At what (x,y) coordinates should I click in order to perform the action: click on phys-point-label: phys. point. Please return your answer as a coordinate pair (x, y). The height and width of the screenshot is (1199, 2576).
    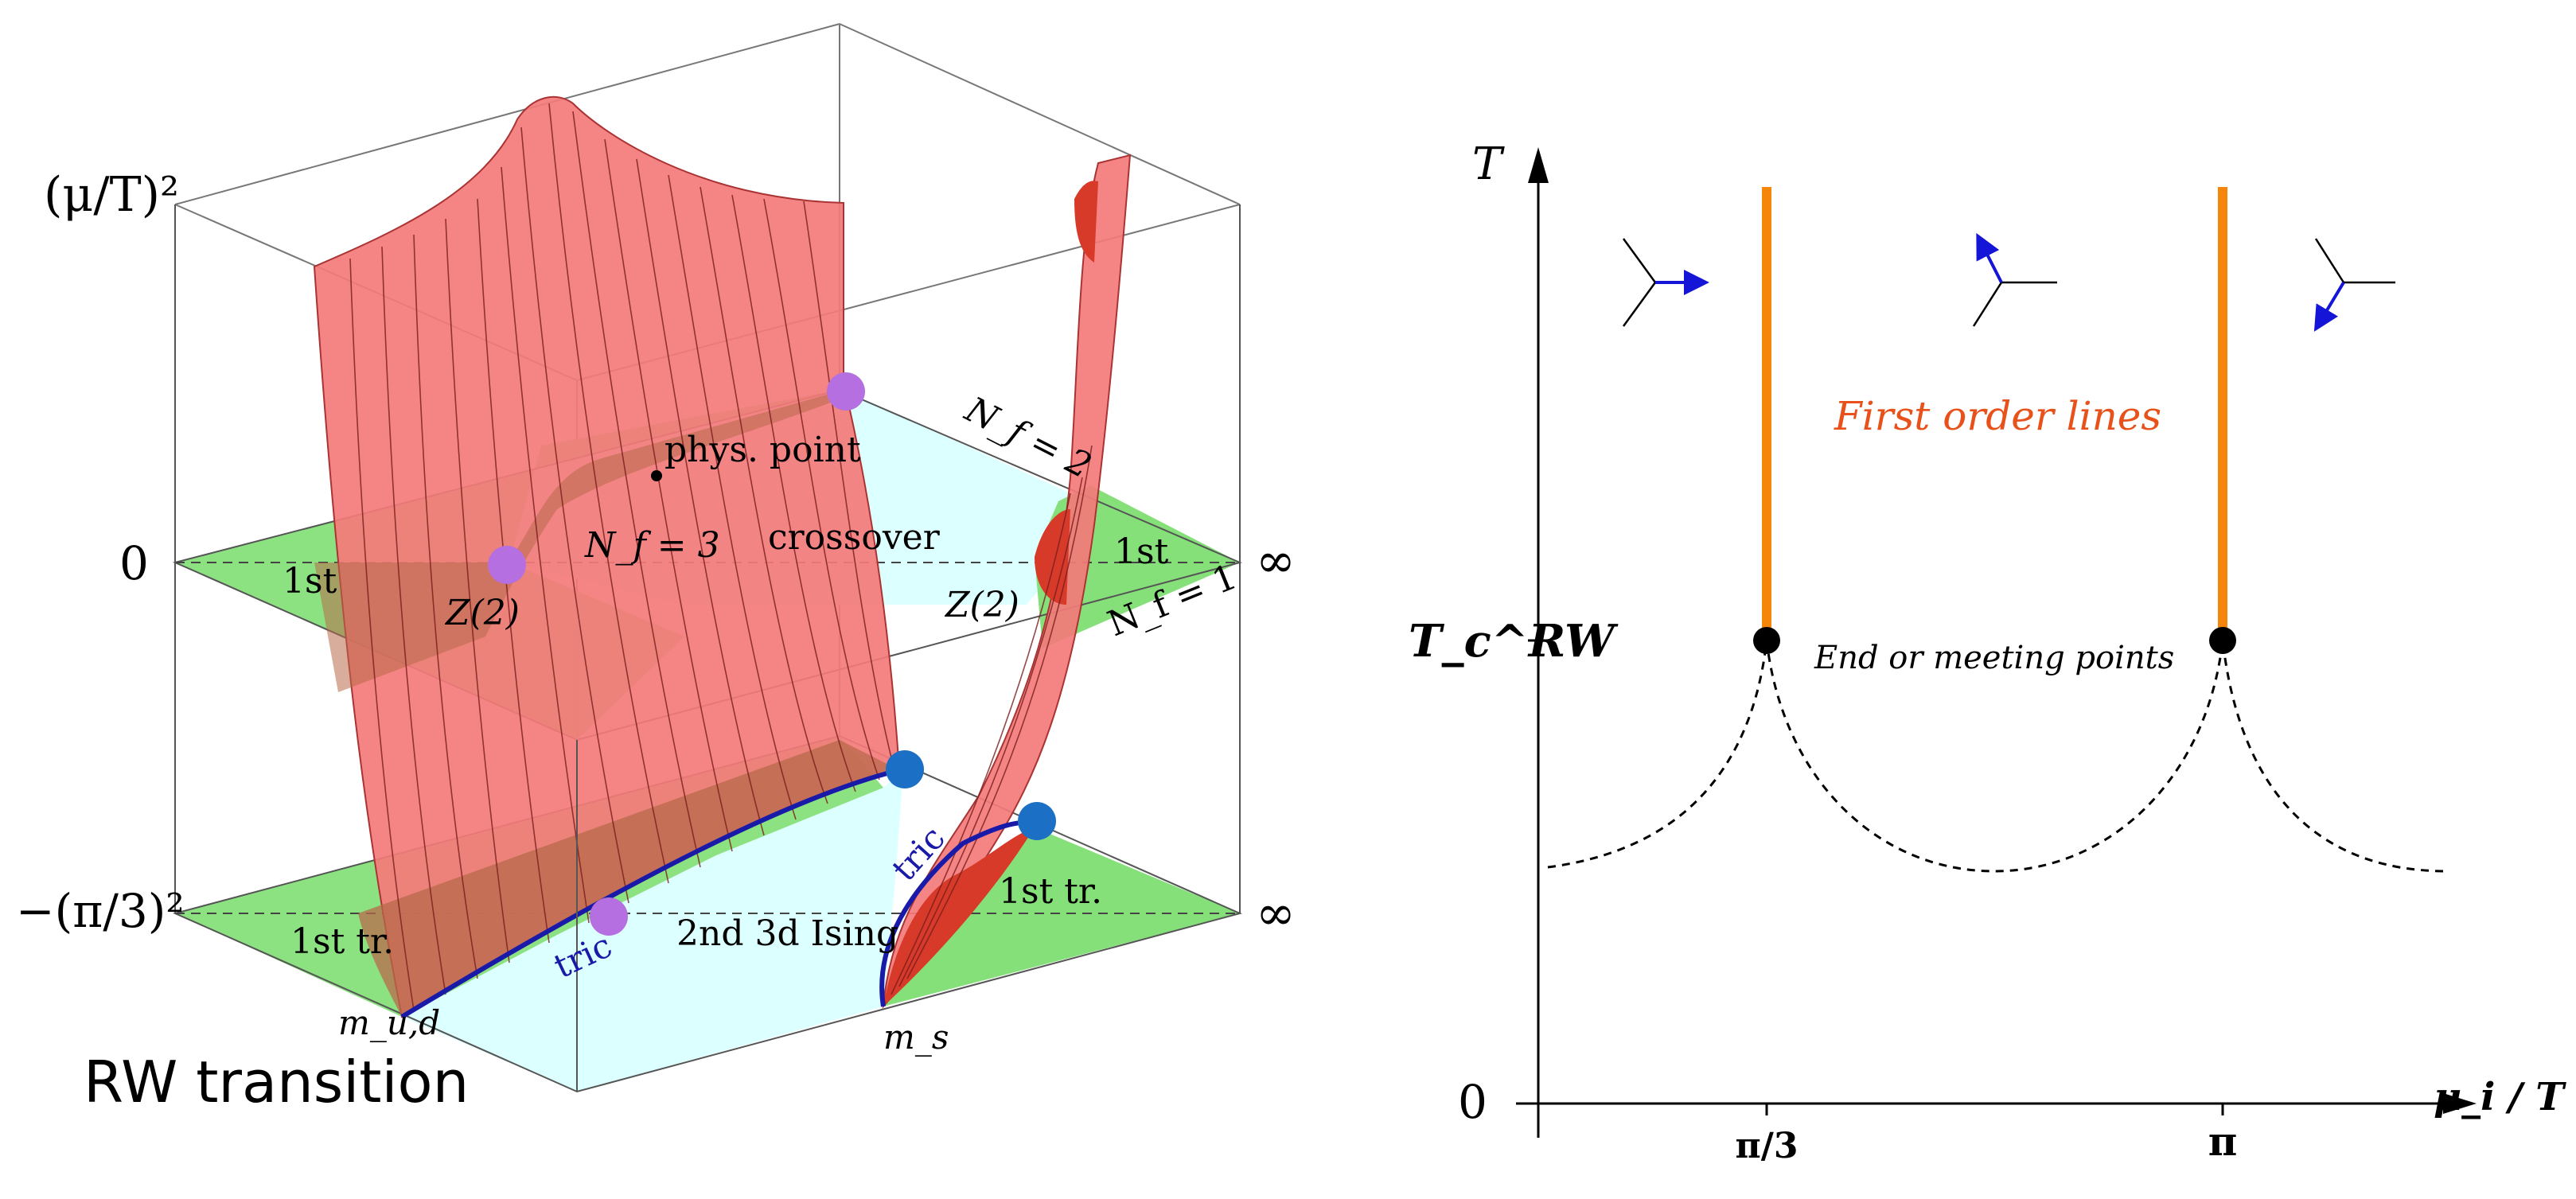
    Looking at the image, I should click on (762, 450).